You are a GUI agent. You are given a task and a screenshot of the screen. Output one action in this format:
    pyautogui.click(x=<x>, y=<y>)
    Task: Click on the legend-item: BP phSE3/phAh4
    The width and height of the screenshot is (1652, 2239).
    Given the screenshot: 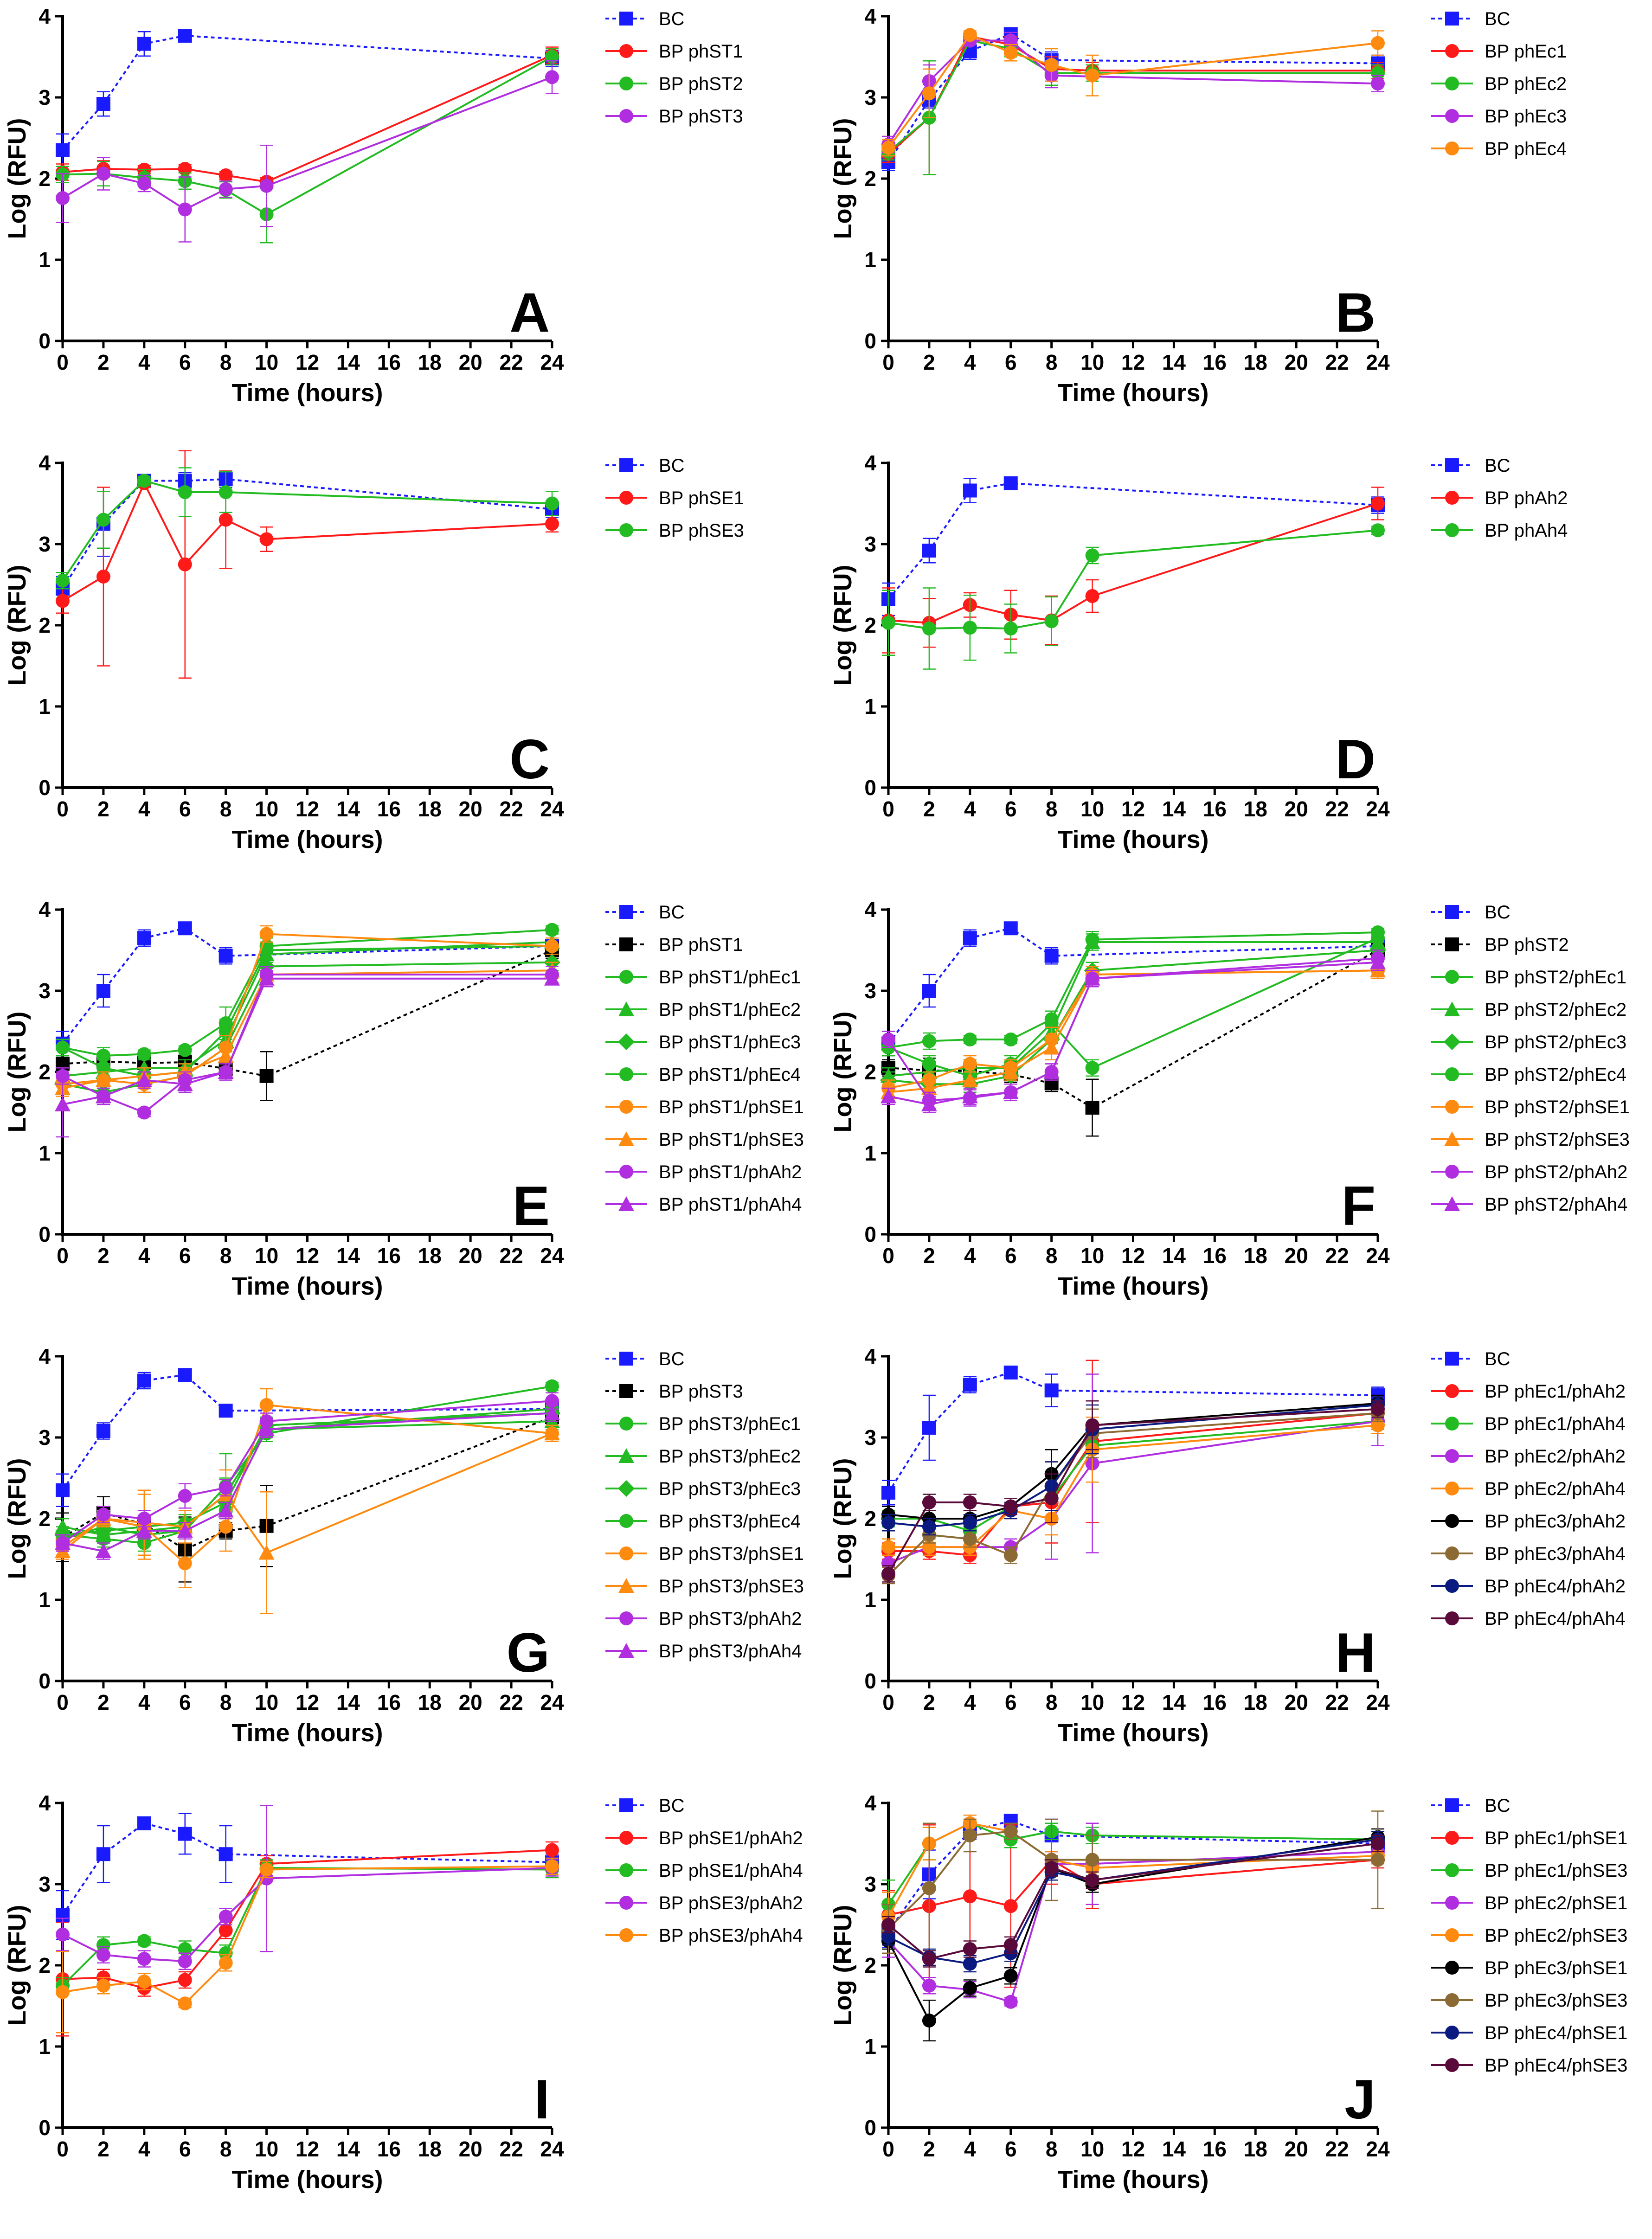 What is the action you would take?
    pyautogui.click(x=704, y=1935)
    